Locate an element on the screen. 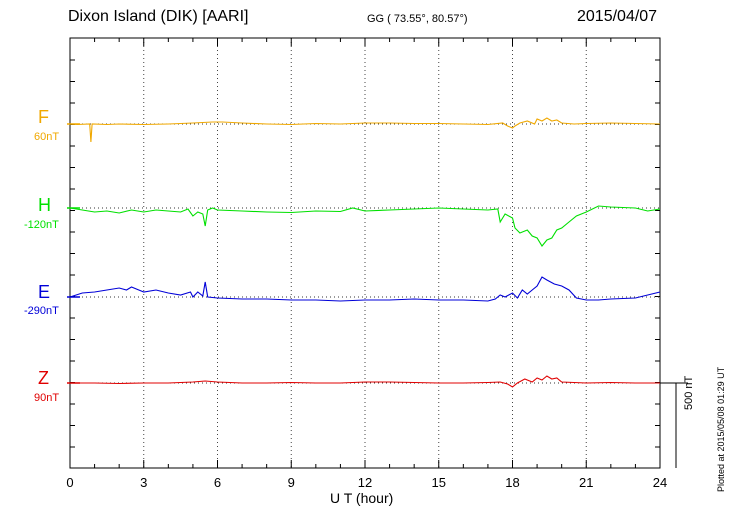 The image size is (730, 520). series-name-f: F is located at coordinates (43, 117).